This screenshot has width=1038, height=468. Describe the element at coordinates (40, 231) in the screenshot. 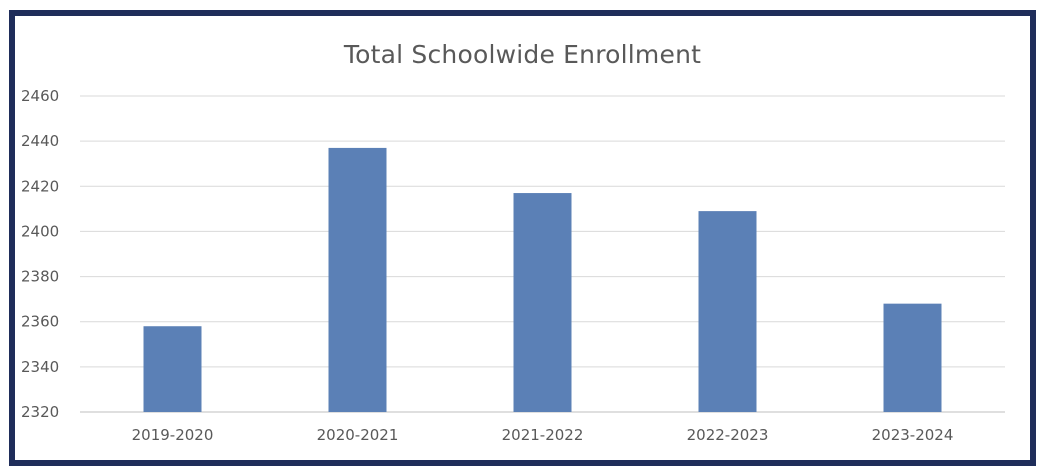

I see `y-tick-label: 2400` at that location.